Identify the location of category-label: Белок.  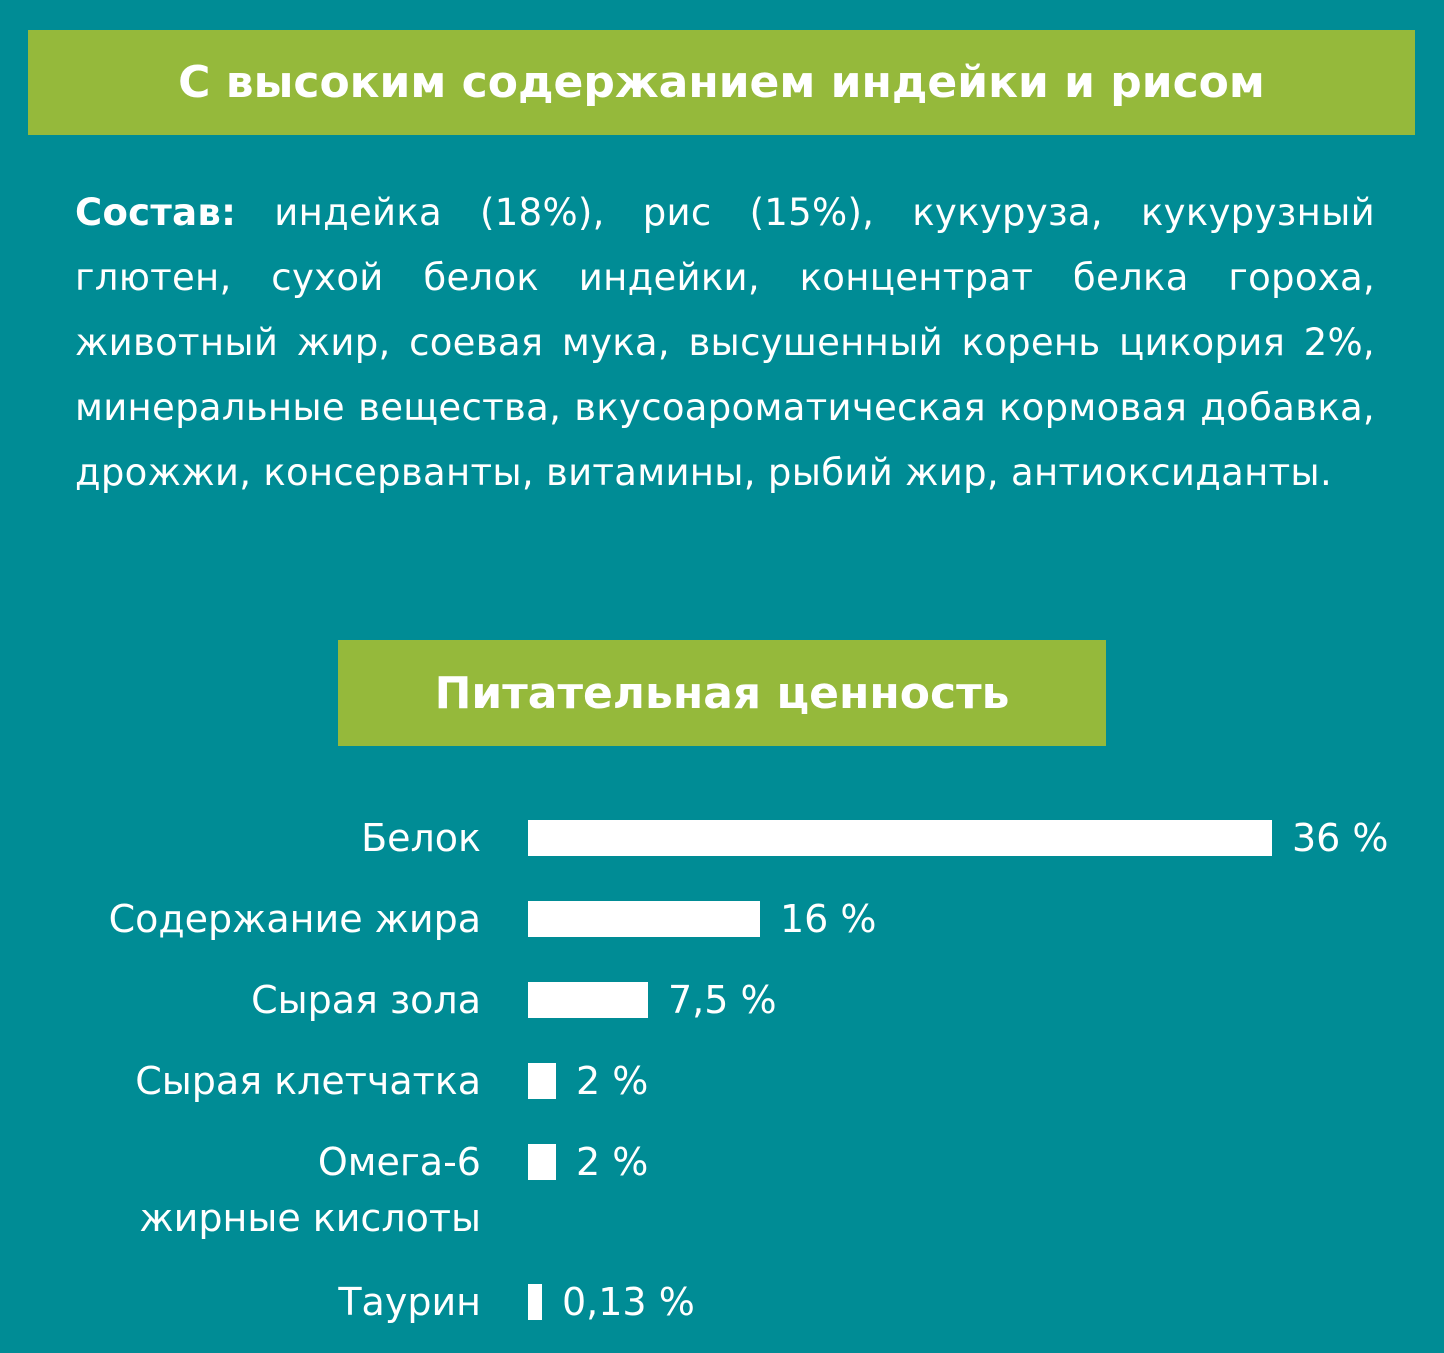
(421, 838).